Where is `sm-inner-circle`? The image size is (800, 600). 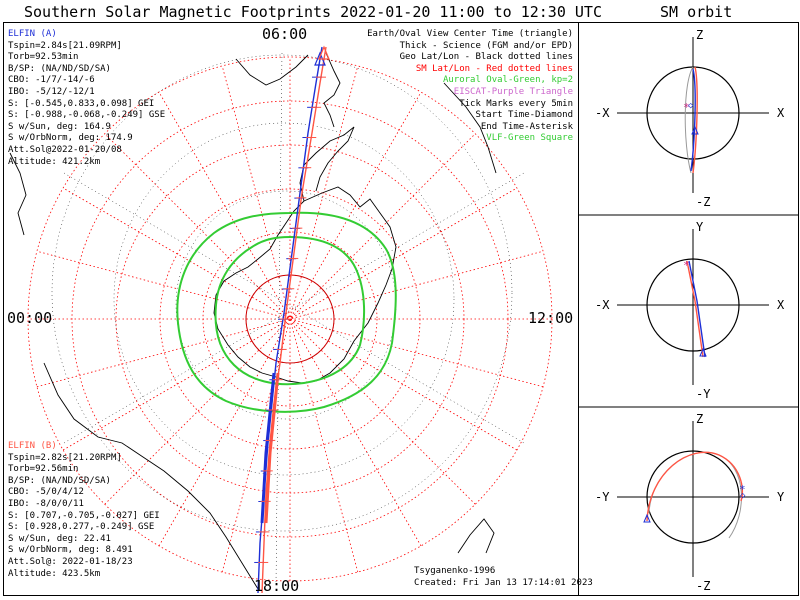
sm-inner-circle is located at coordinates (290, 319).